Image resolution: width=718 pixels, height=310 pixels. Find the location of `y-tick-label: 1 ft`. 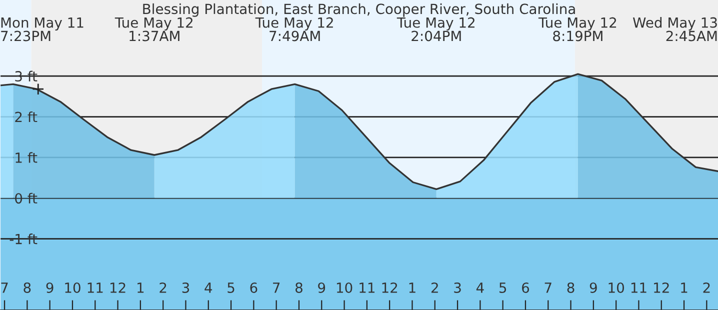

y-tick-label: 1 ft is located at coordinates (27, 157).